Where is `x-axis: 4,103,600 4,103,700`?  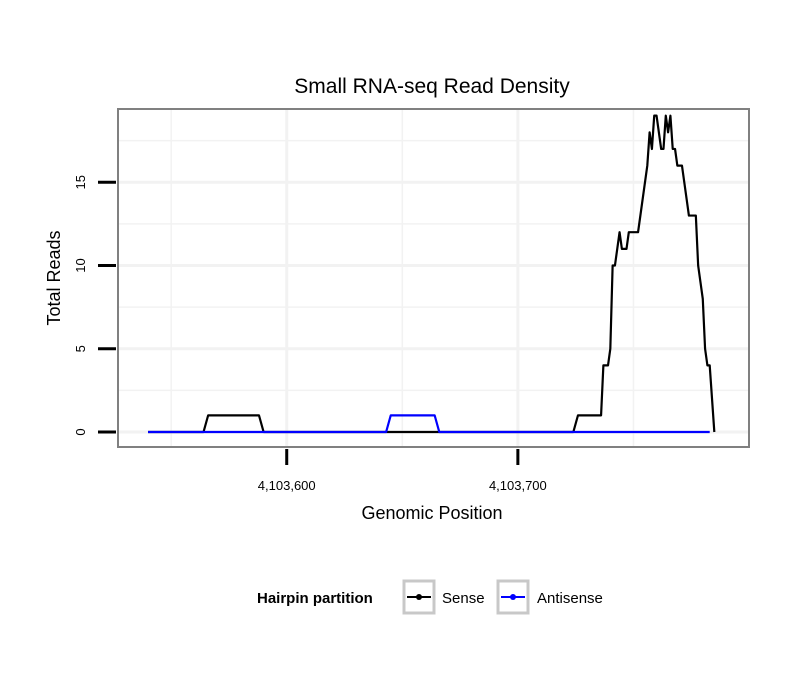
x-axis: 4,103,600 4,103,700 is located at coordinates (402, 471).